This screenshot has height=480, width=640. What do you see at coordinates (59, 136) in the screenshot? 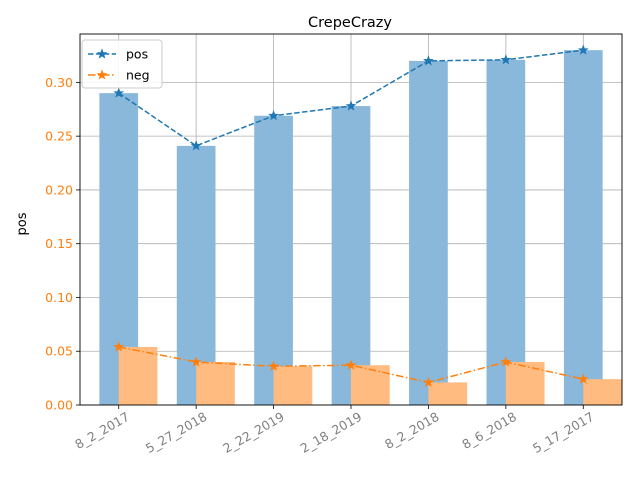
I see `y-tick-label: 0.25` at bounding box center [59, 136].